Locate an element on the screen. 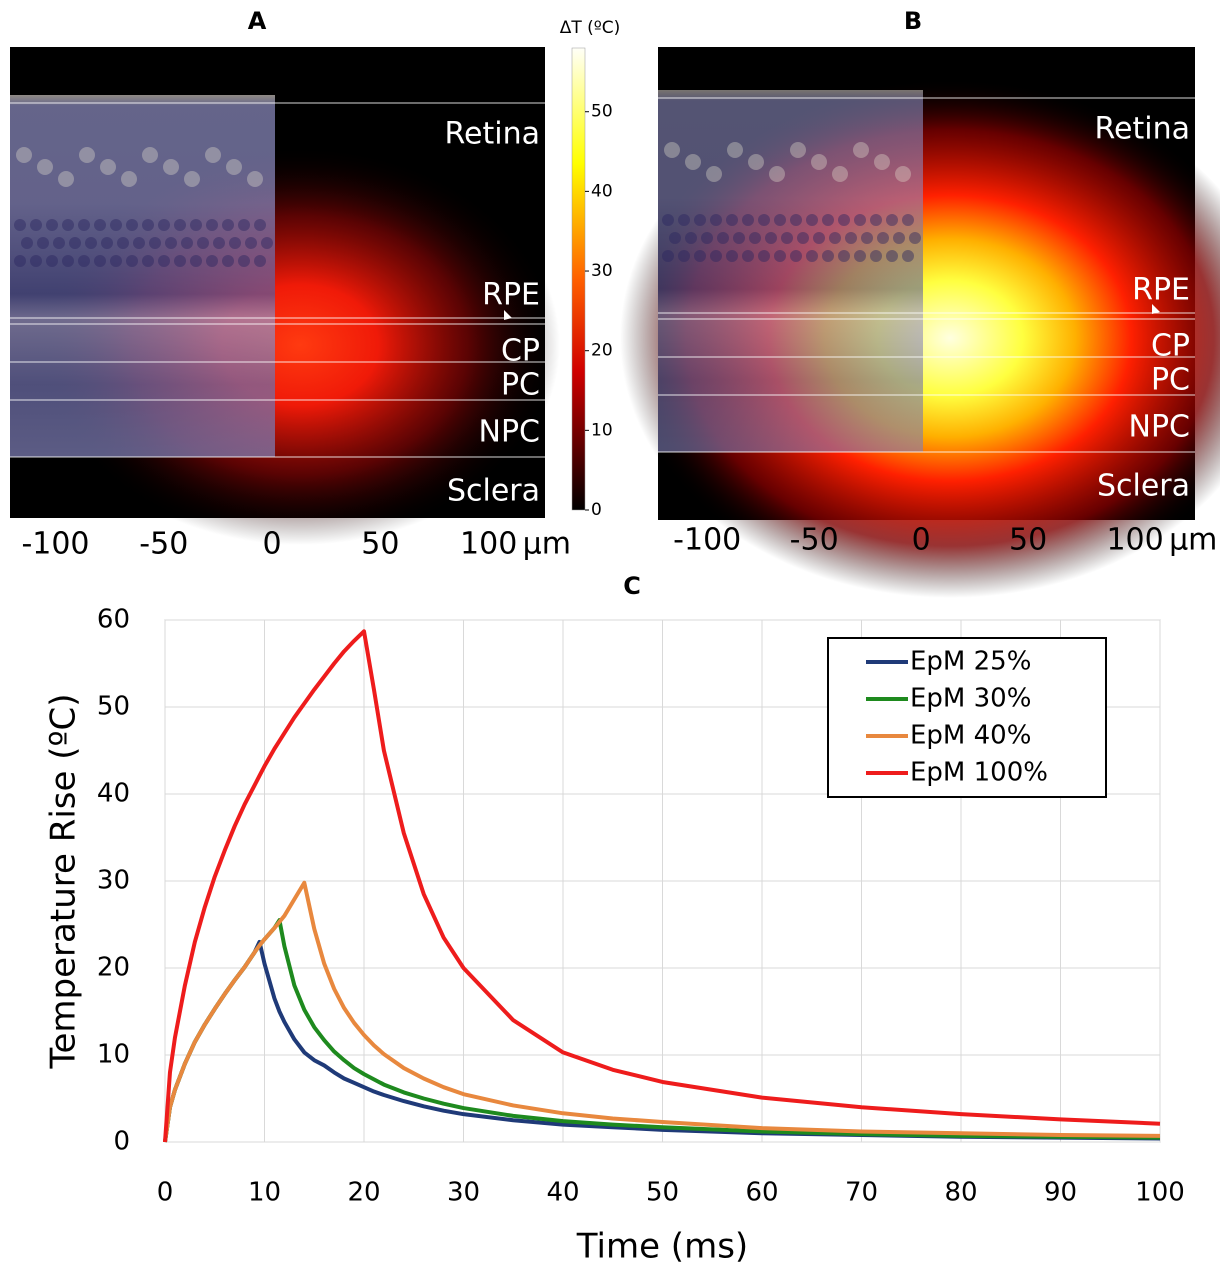 Image resolution: width=1220 pixels, height=1268 pixels. colorbar-tick-label: 20 is located at coordinates (602, 351).